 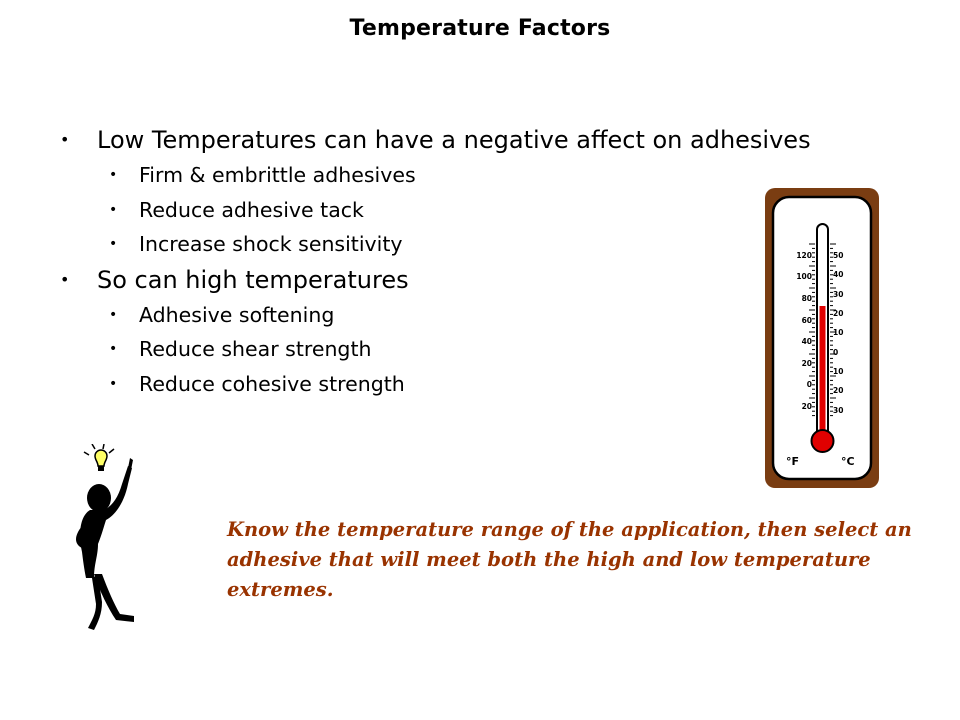 What do you see at coordinates (838, 255) in the screenshot?
I see `celsius-tick-label: 50` at bounding box center [838, 255].